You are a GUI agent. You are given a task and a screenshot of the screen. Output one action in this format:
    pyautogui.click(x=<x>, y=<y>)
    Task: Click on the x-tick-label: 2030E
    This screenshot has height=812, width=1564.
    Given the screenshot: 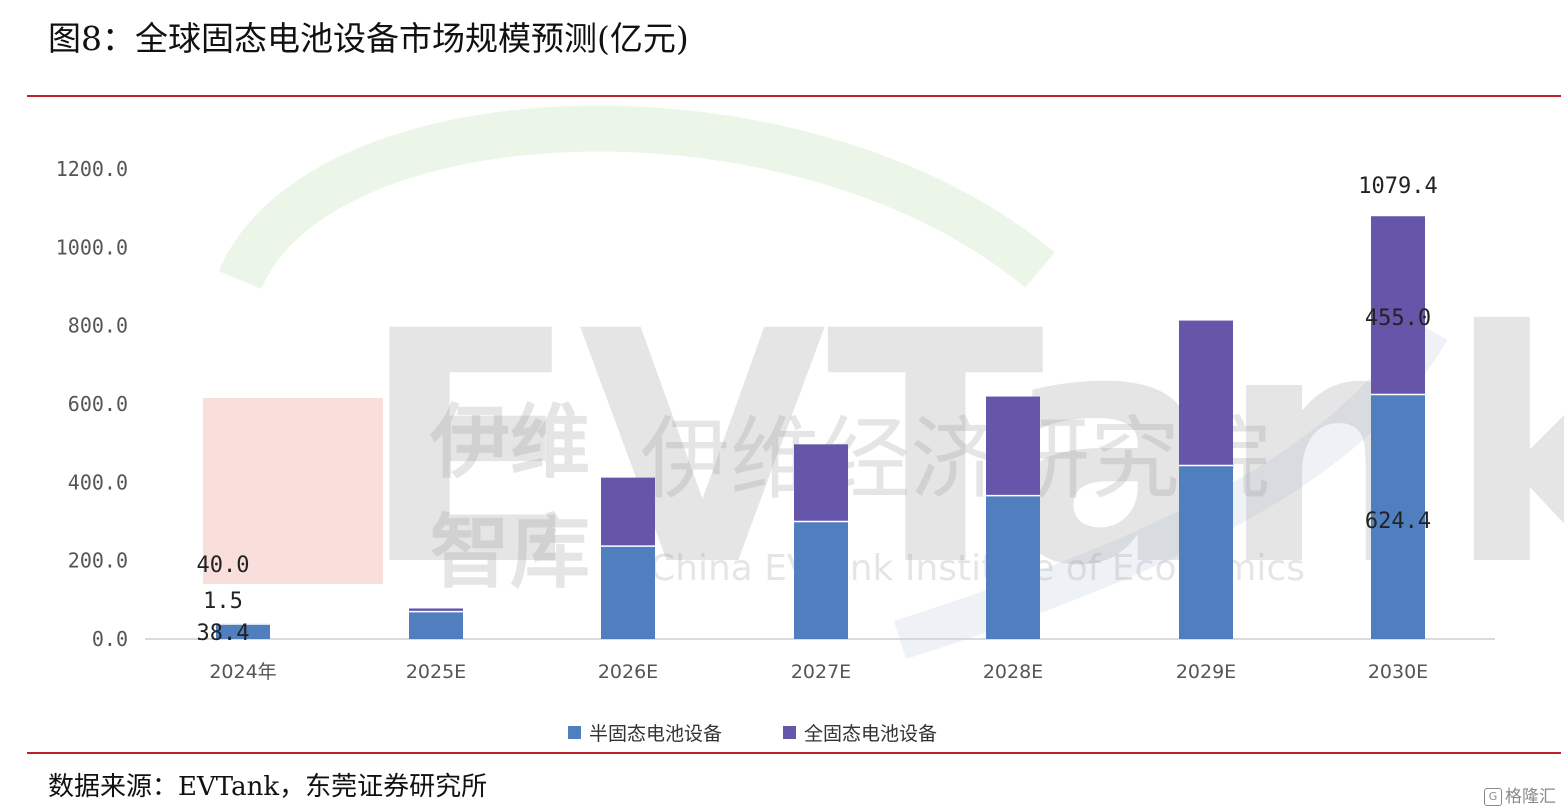 What is the action you would take?
    pyautogui.click(x=1398, y=672)
    